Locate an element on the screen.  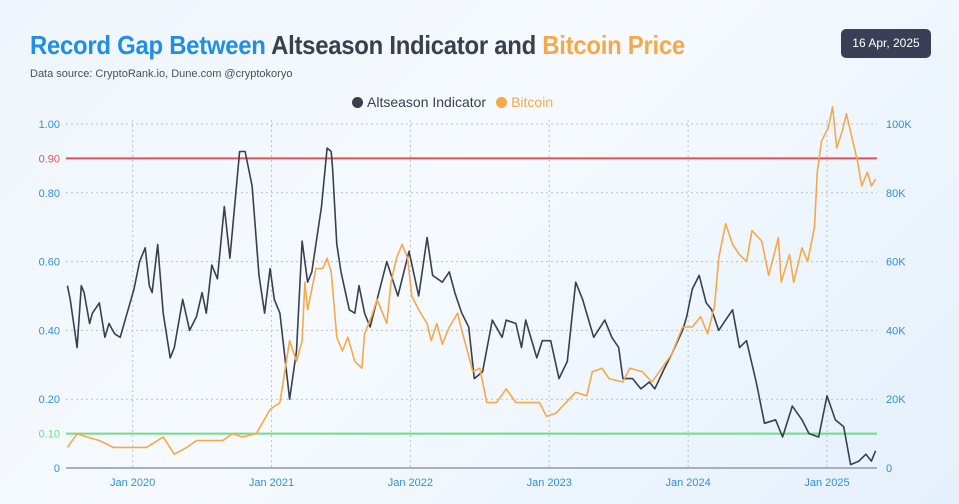
chart-legend: Altseason Indicator Bitcoin is located at coordinates (452, 102).